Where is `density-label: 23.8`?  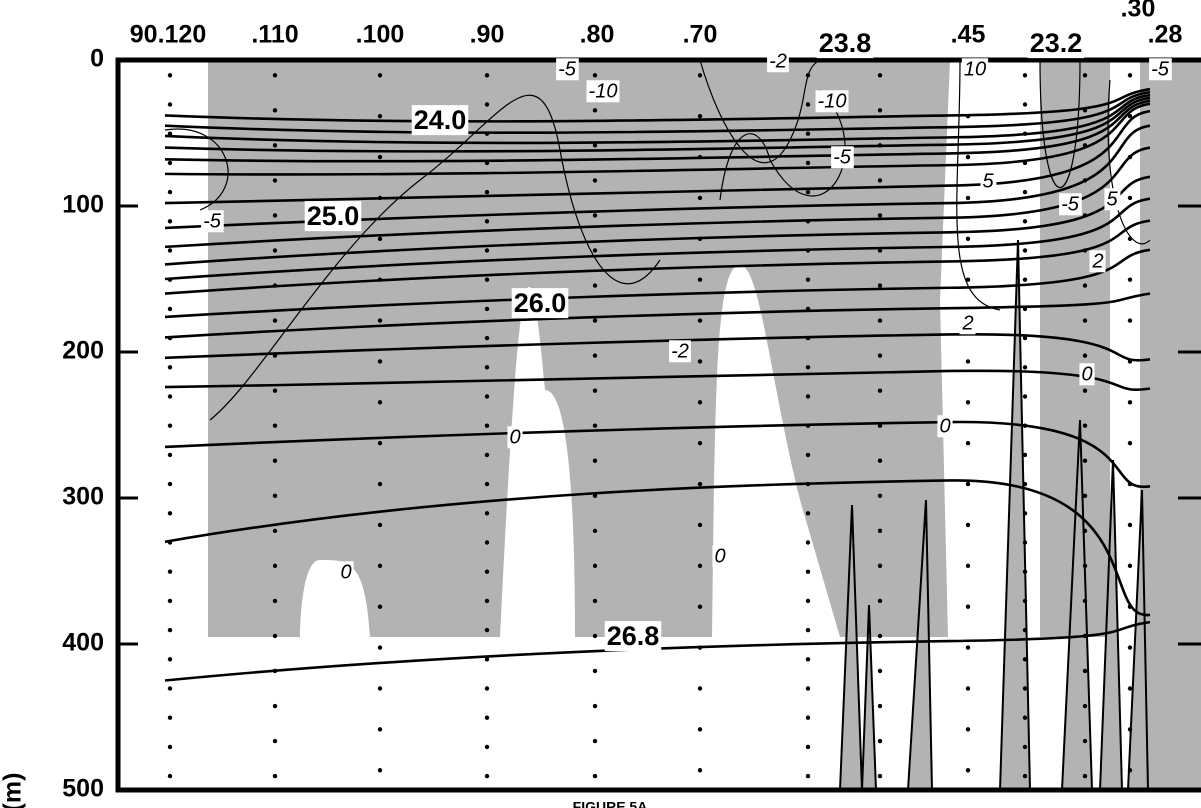 density-label: 23.8 is located at coordinates (845, 43).